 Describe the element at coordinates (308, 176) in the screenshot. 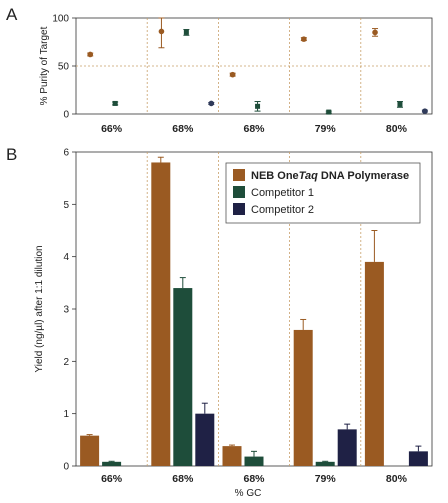

I see `legend-label-neb-em: Taq` at that location.